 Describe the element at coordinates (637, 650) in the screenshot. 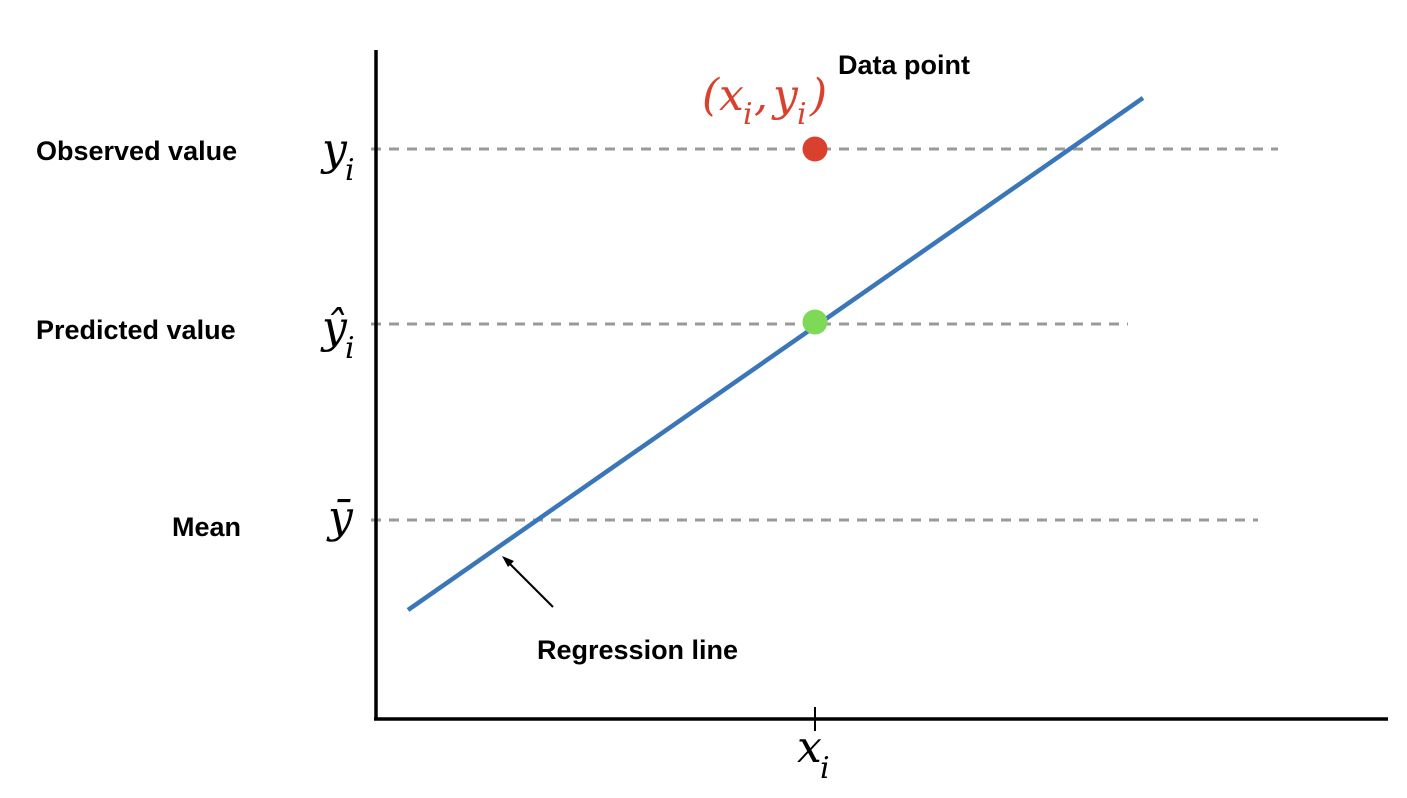

I see `regression-line-label: Regression line` at that location.